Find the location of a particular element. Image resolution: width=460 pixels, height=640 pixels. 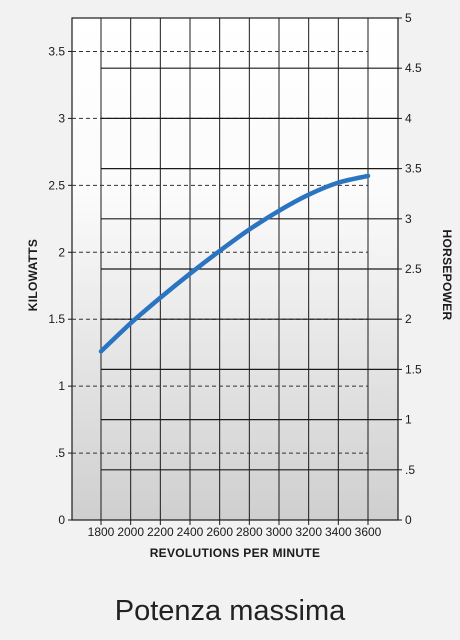

x-tick-label: 2000 is located at coordinates (130, 532).